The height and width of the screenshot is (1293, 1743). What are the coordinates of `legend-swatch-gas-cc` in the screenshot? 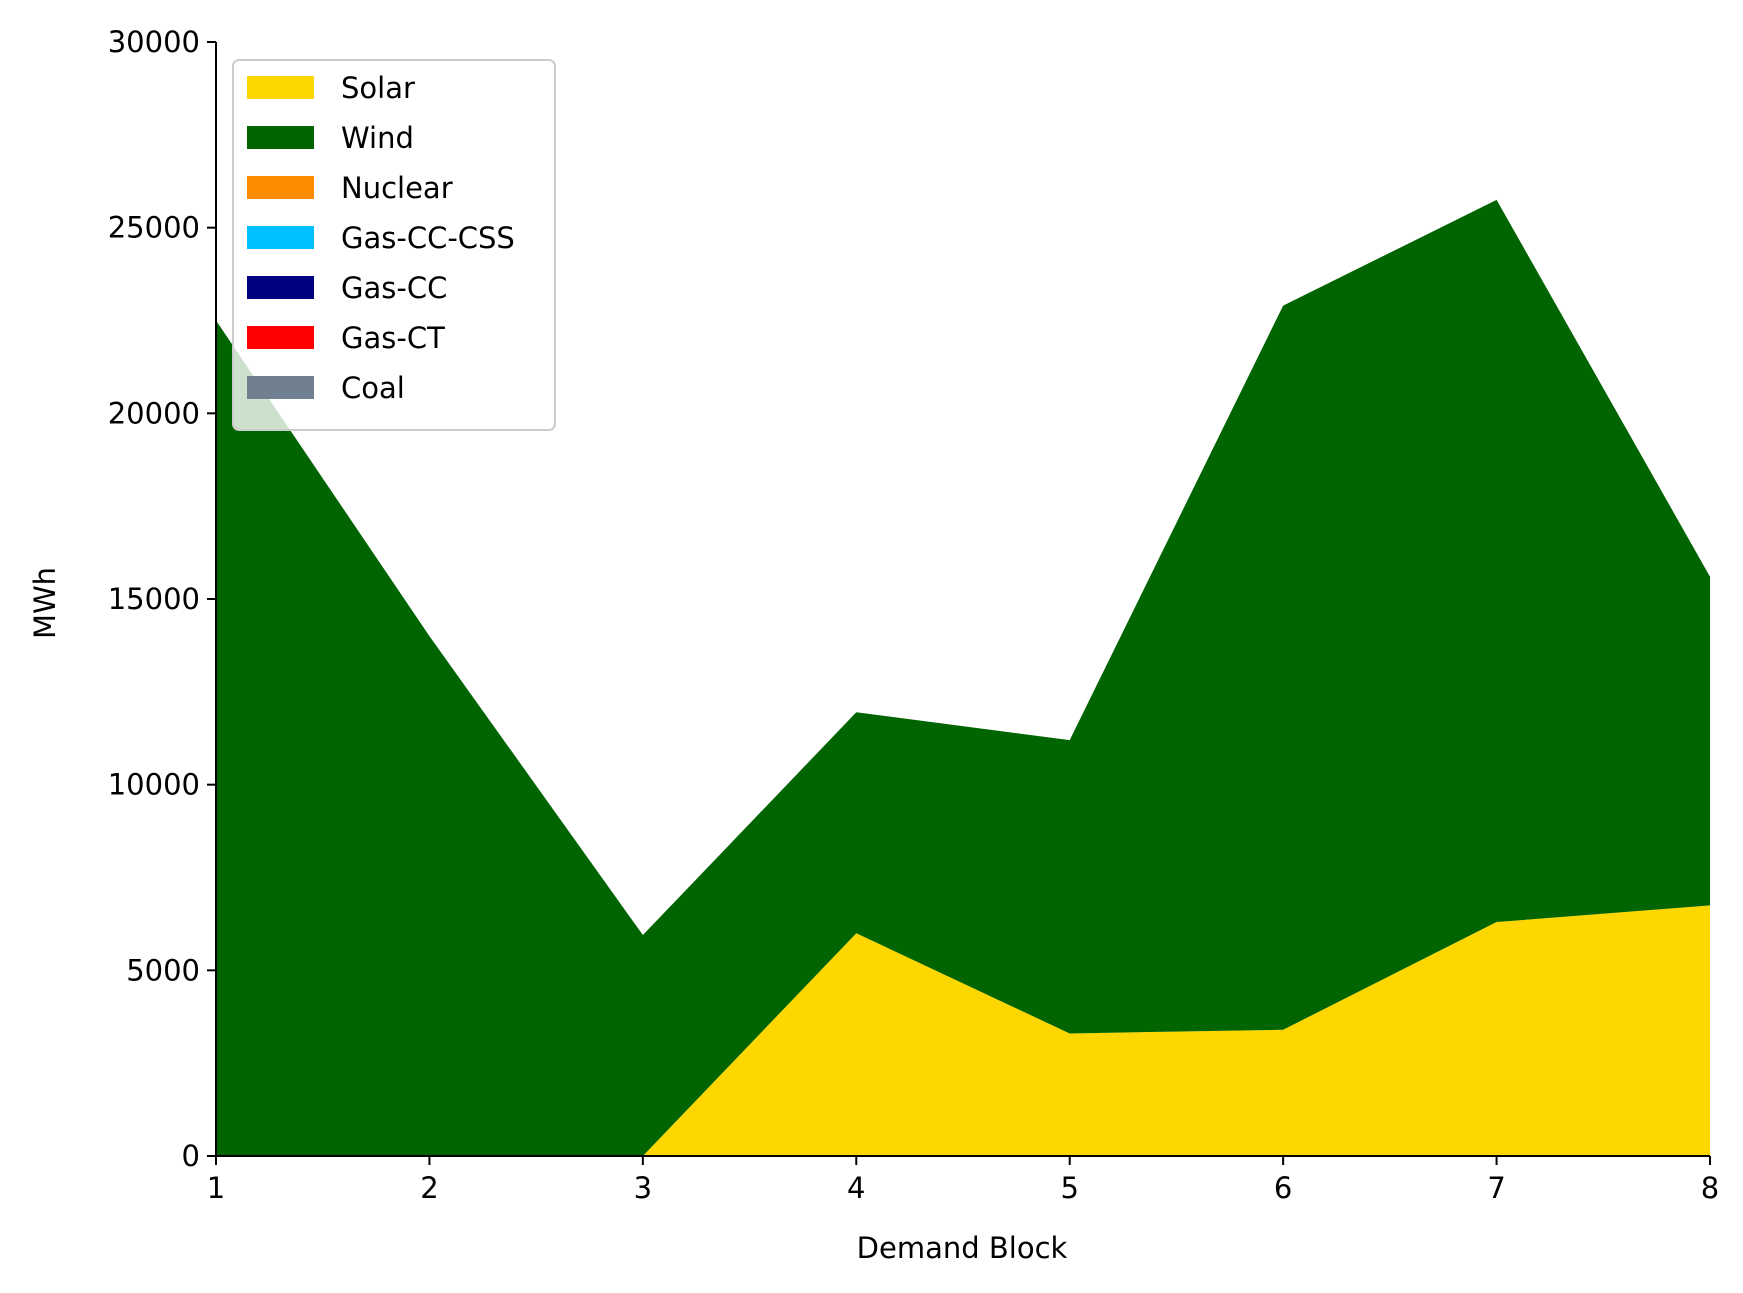 It's located at (280, 287).